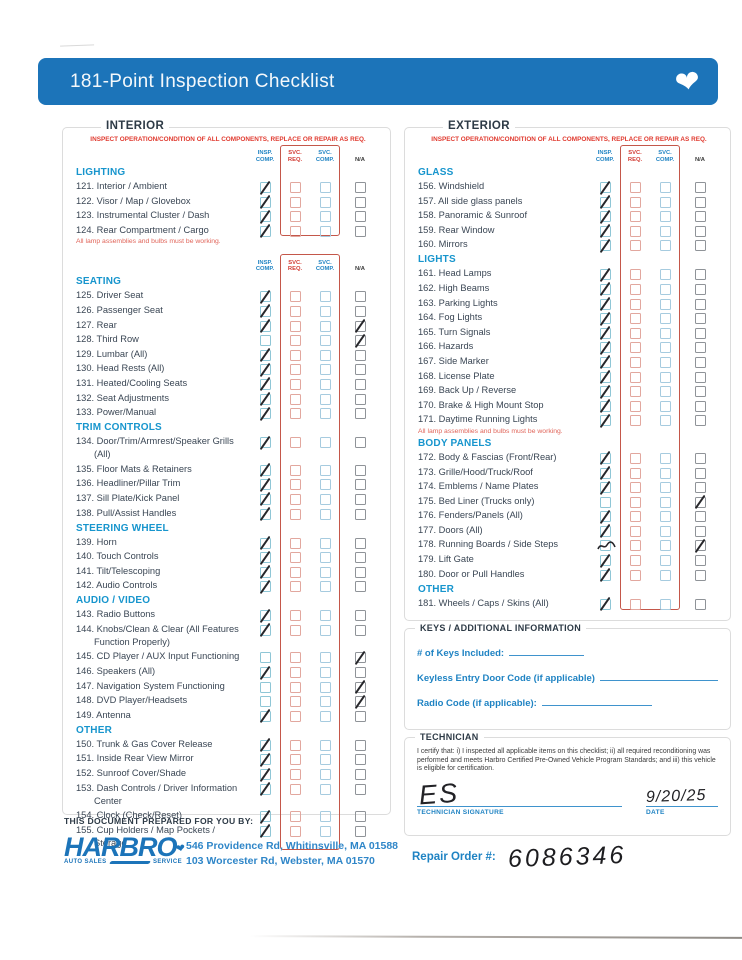 The image size is (742, 960). Describe the element at coordinates (119, 428) in the screenshot. I see `group-heading: TRIM CONTROLS` at that location.